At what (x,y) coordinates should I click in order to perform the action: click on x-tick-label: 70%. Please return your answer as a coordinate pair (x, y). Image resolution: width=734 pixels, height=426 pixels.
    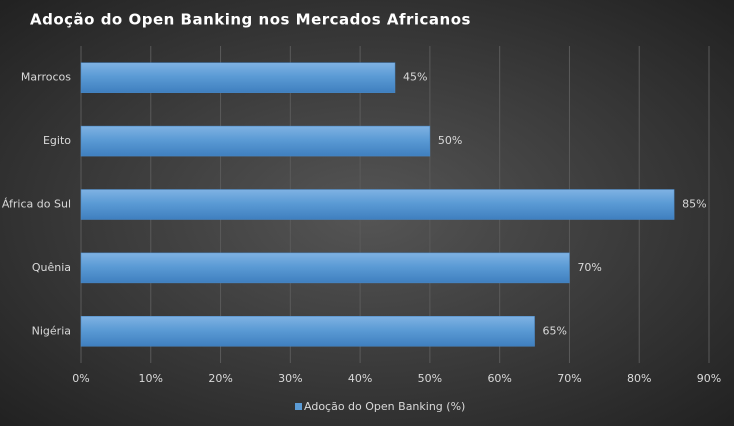
    Looking at the image, I should click on (569, 378).